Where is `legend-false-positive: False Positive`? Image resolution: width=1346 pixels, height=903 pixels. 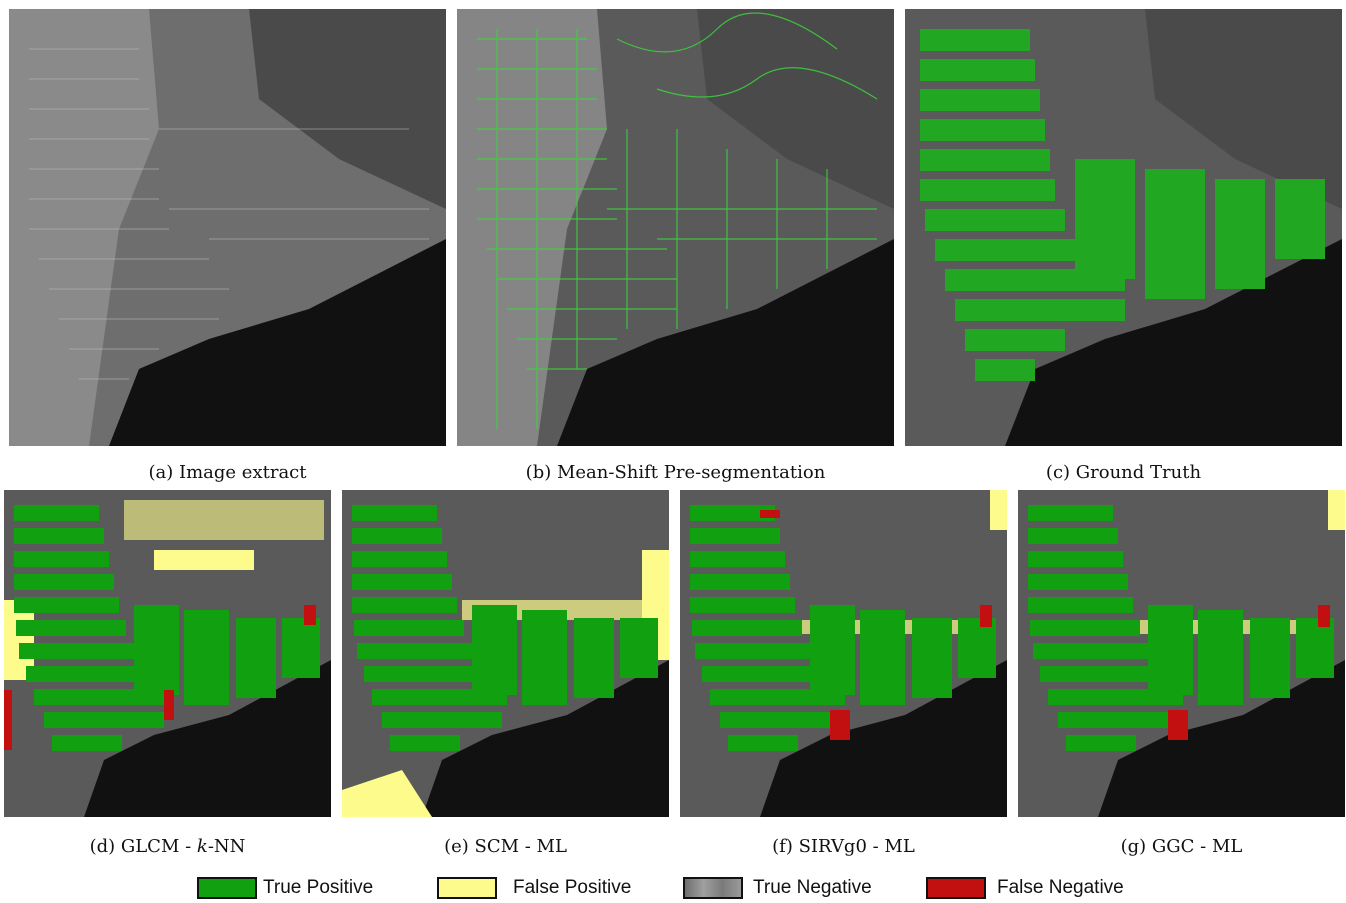 legend-false-positive: False Positive is located at coordinates (549, 889).